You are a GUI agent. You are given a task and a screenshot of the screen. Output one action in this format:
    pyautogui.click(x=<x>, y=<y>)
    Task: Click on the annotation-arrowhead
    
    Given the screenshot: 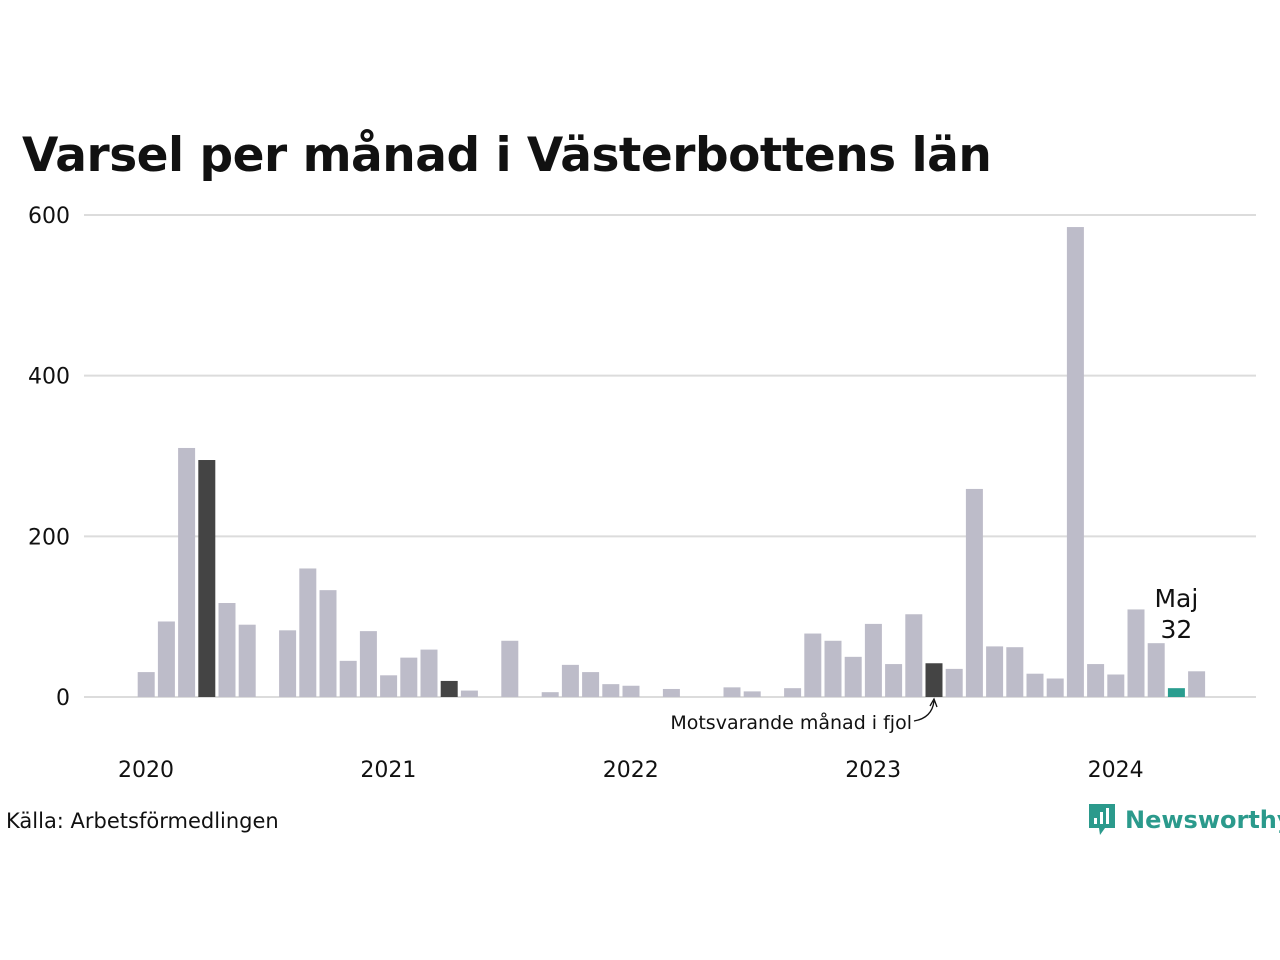 What is the action you would take?
    pyautogui.click(x=933, y=702)
    